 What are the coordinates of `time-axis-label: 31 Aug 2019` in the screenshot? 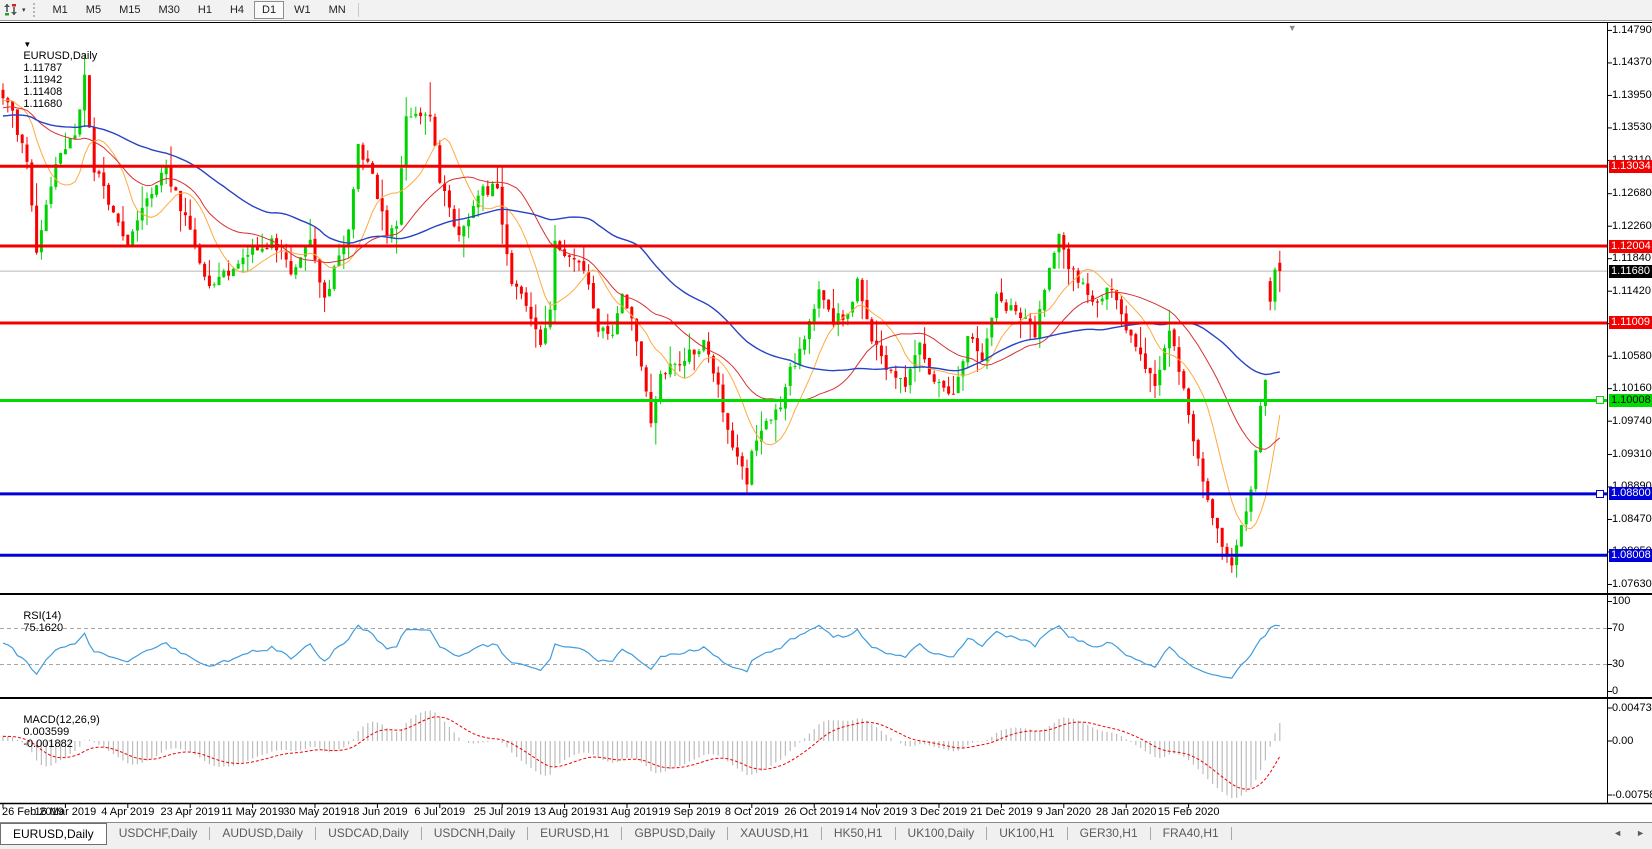 It's located at (627, 812).